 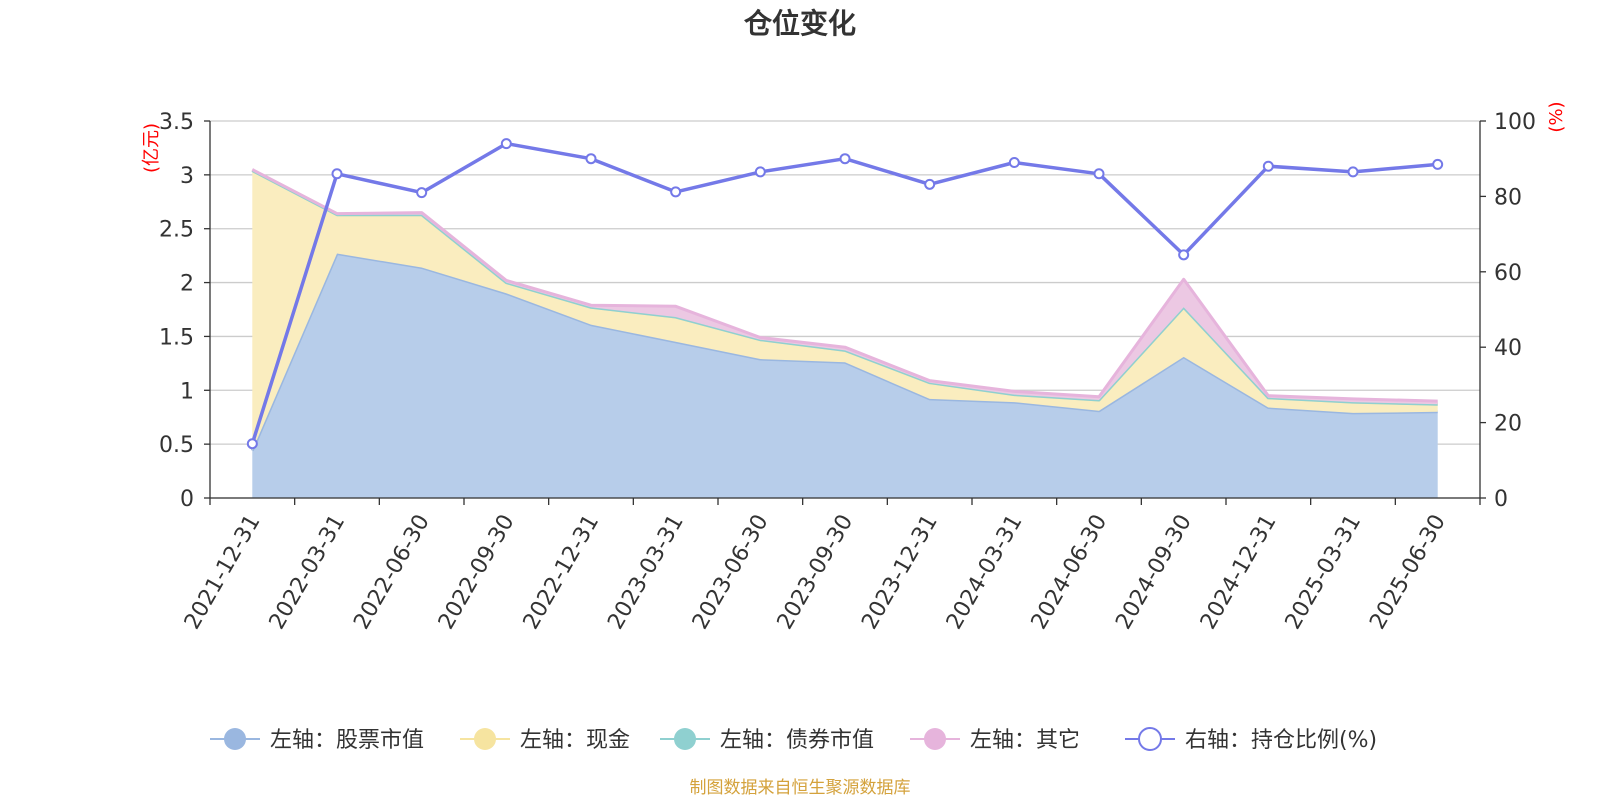 I want to click on x-tick-label: 2022-09-30, so click(x=477, y=572).